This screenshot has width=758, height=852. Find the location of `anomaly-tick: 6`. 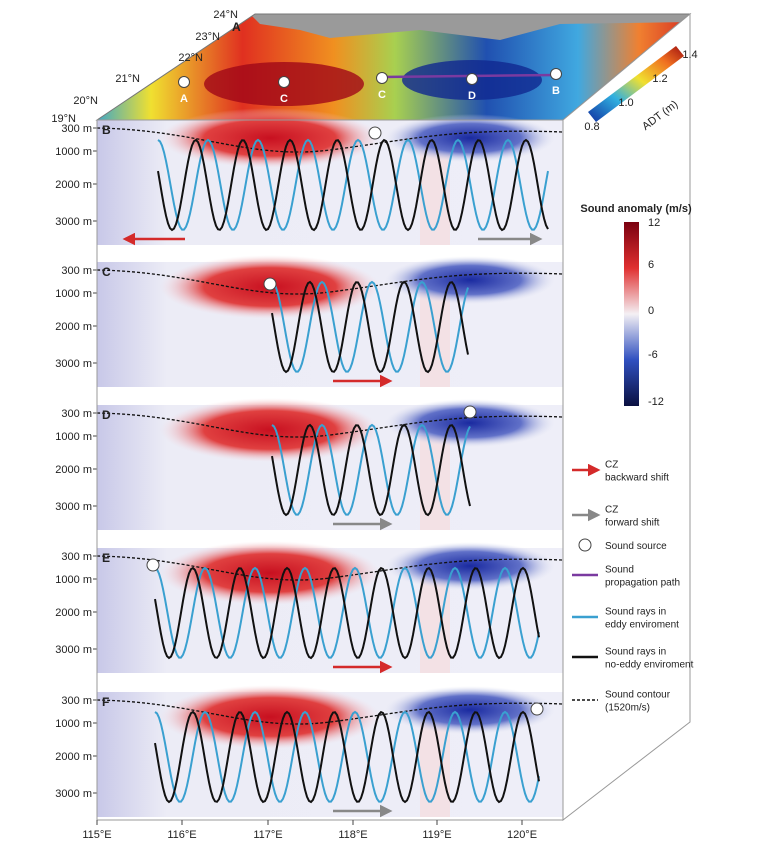

anomaly-tick: 6 is located at coordinates (651, 265).